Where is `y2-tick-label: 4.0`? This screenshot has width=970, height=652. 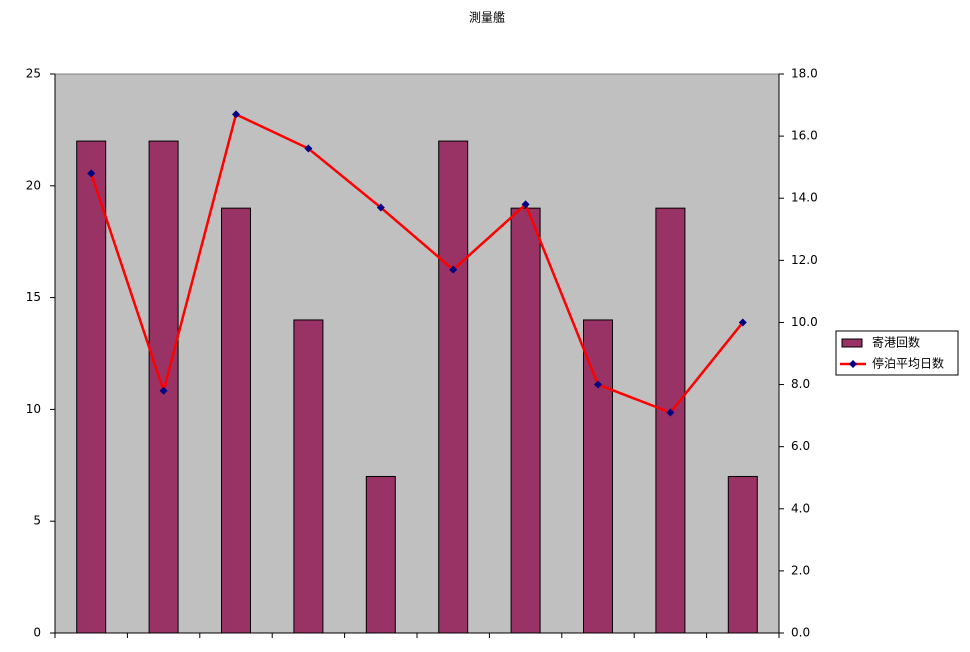 y2-tick-label: 4.0 is located at coordinates (800, 508).